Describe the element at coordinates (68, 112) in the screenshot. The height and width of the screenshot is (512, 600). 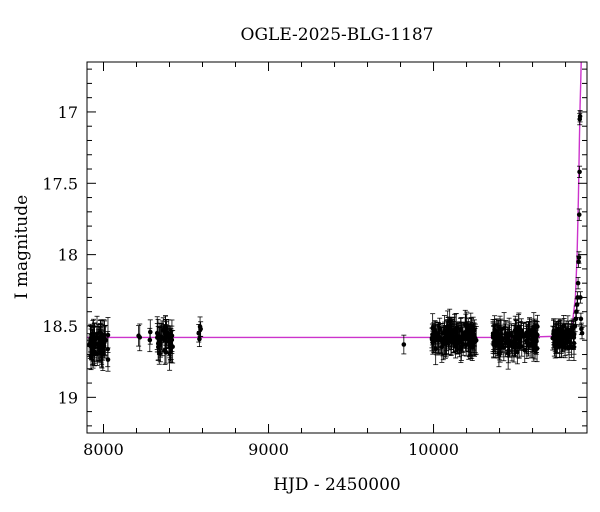
I see `y-tick-label: 17` at that location.